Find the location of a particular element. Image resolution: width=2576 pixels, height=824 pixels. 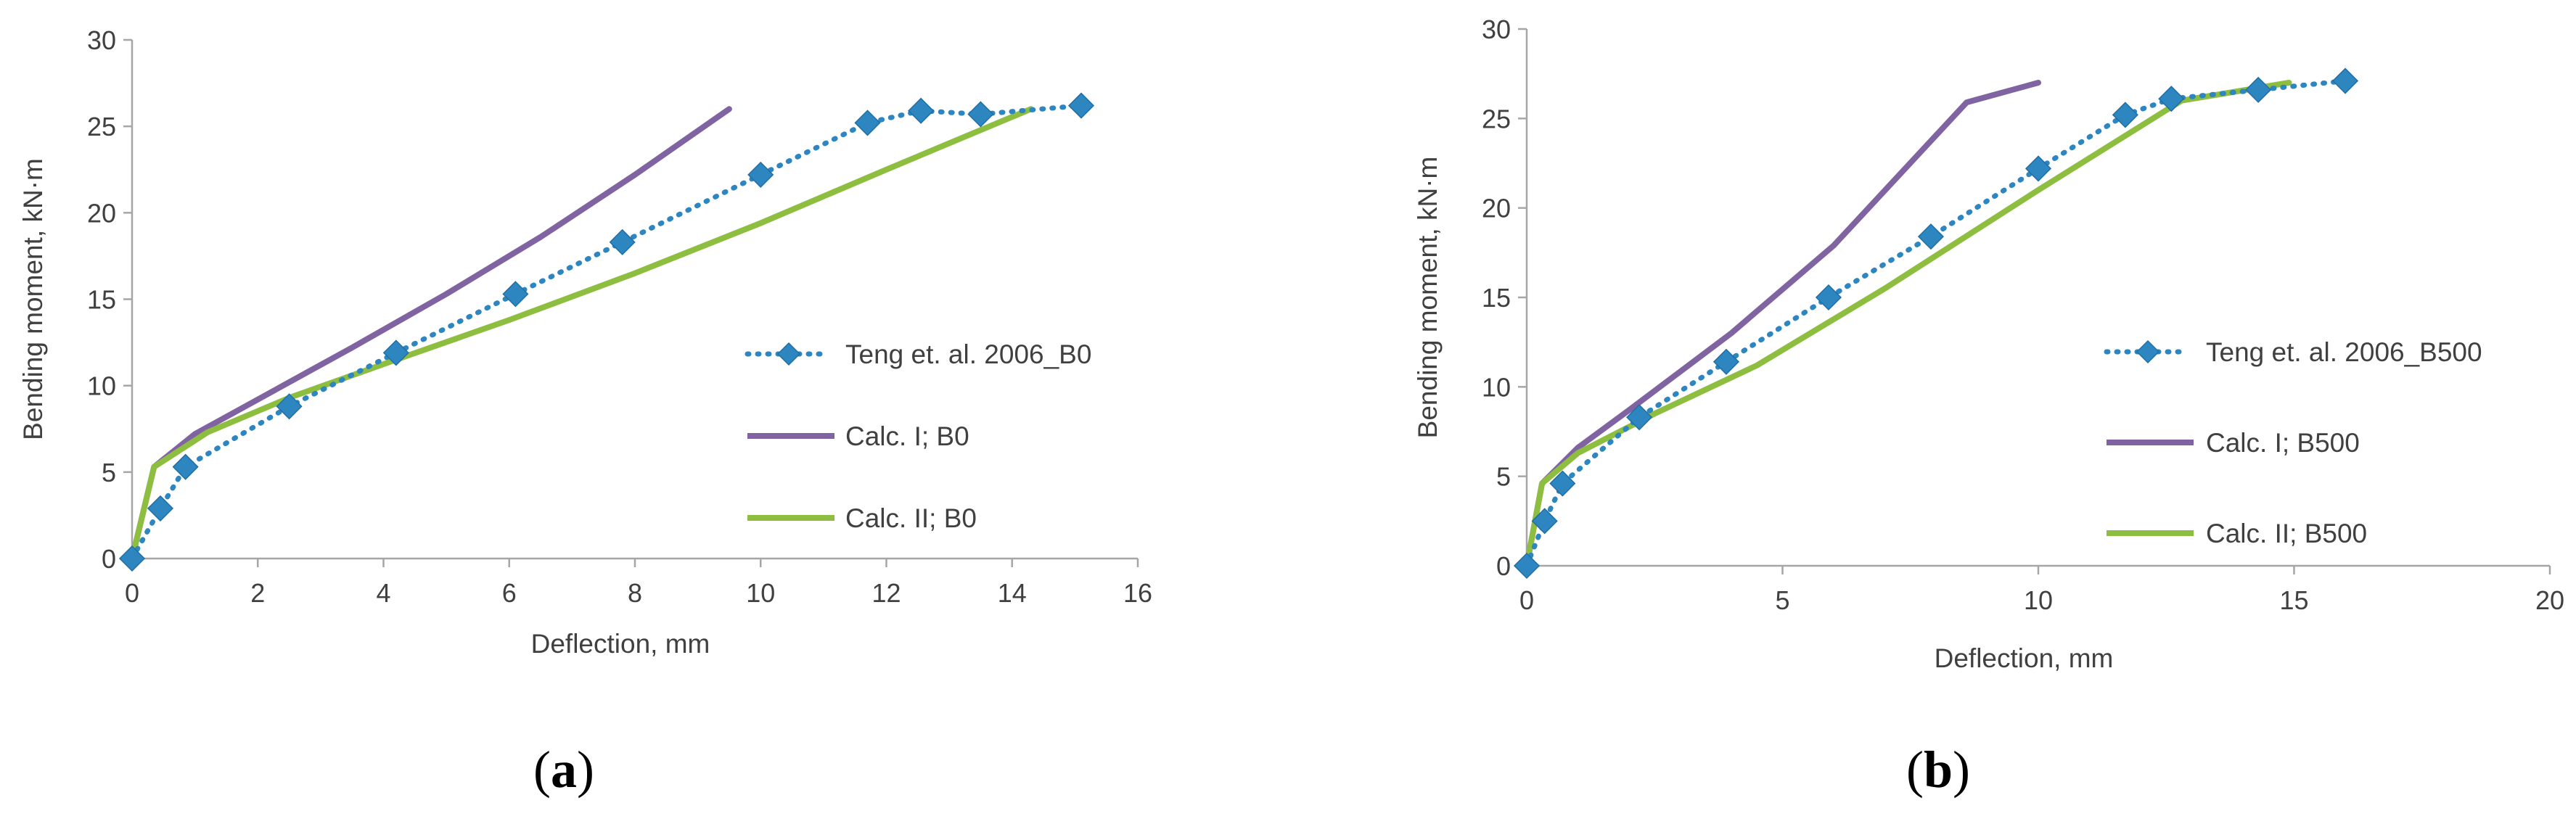

x-tick-label: 12 is located at coordinates (886, 593).